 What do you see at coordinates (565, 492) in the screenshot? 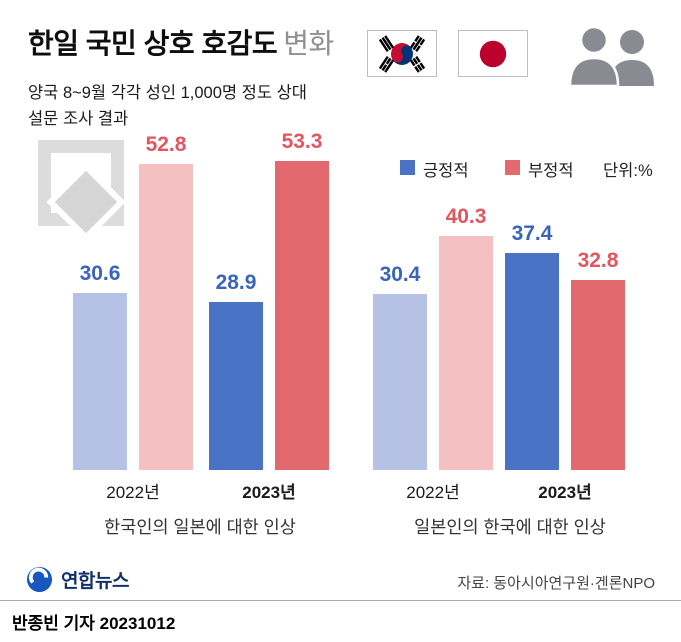
I see `axis-label-right-2023: 2023년` at bounding box center [565, 492].